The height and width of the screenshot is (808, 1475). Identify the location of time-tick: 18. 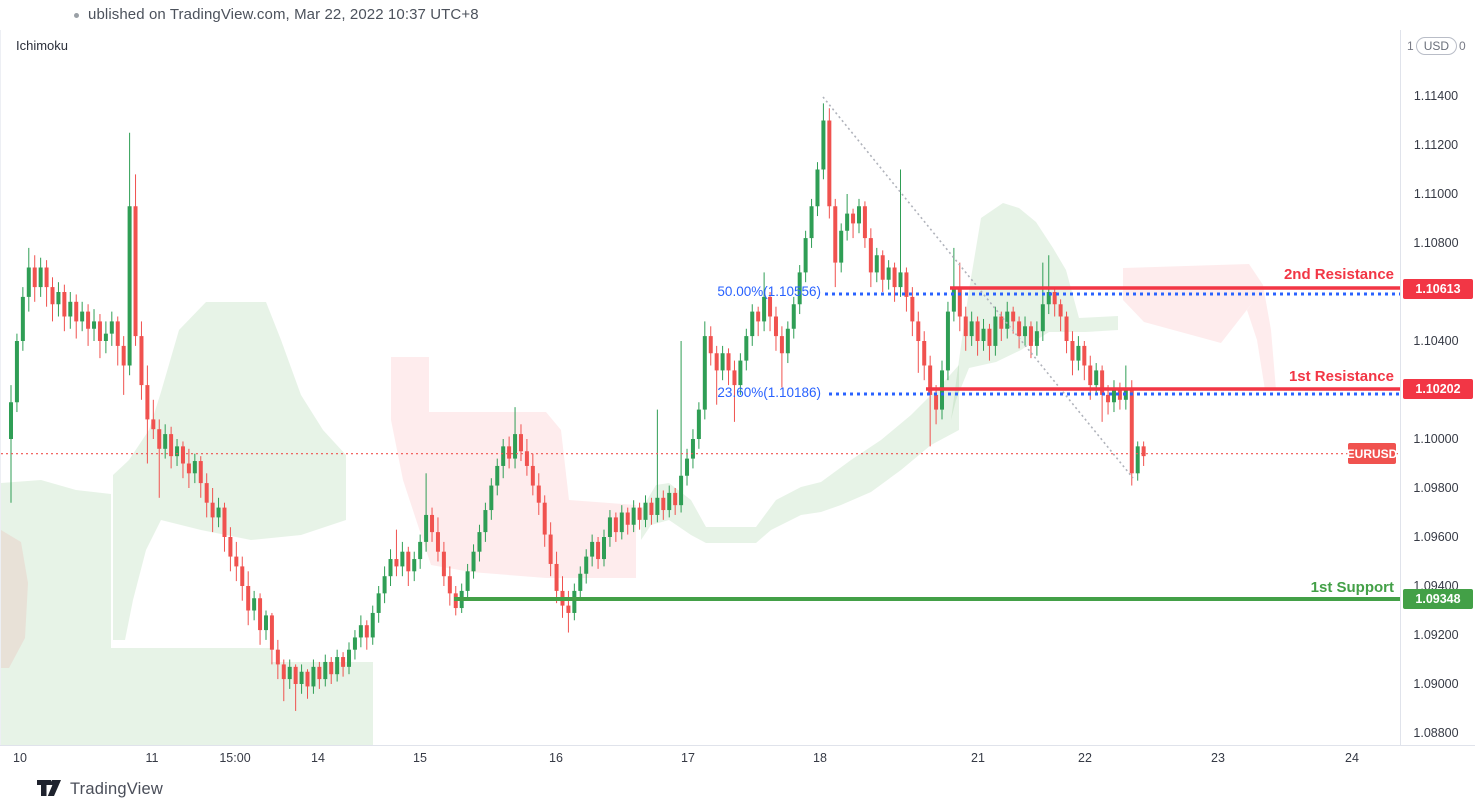
(820, 758).